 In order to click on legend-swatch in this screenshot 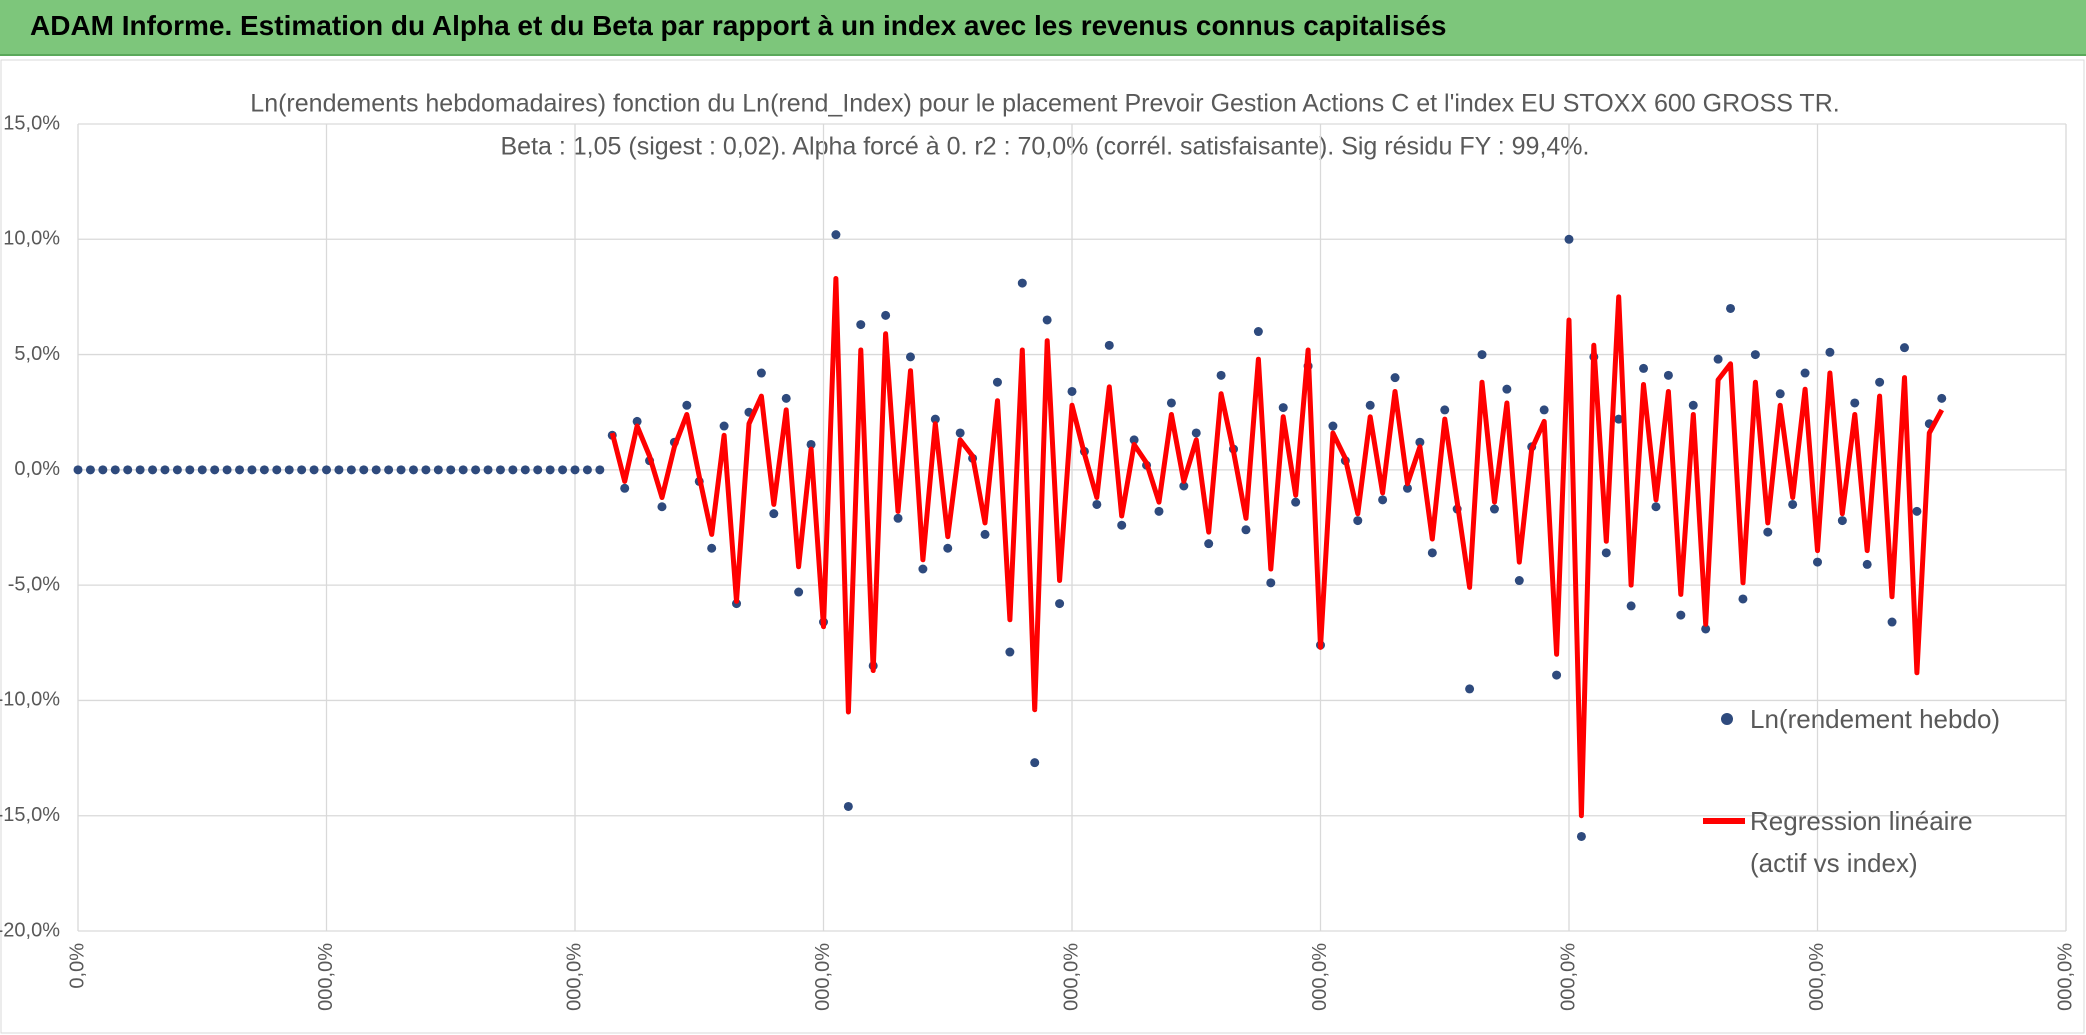, I will do `click(1727, 719)`.